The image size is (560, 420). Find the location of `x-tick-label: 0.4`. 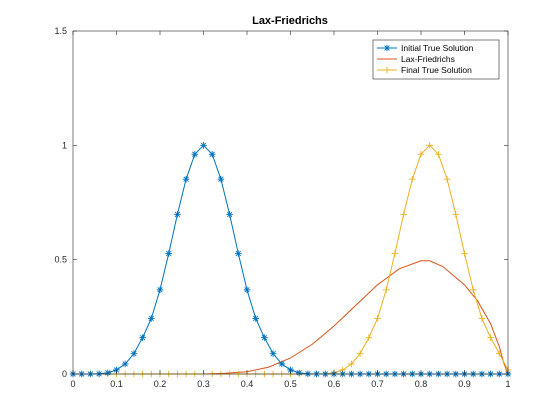

x-tick-label: 0.4 is located at coordinates (247, 384).